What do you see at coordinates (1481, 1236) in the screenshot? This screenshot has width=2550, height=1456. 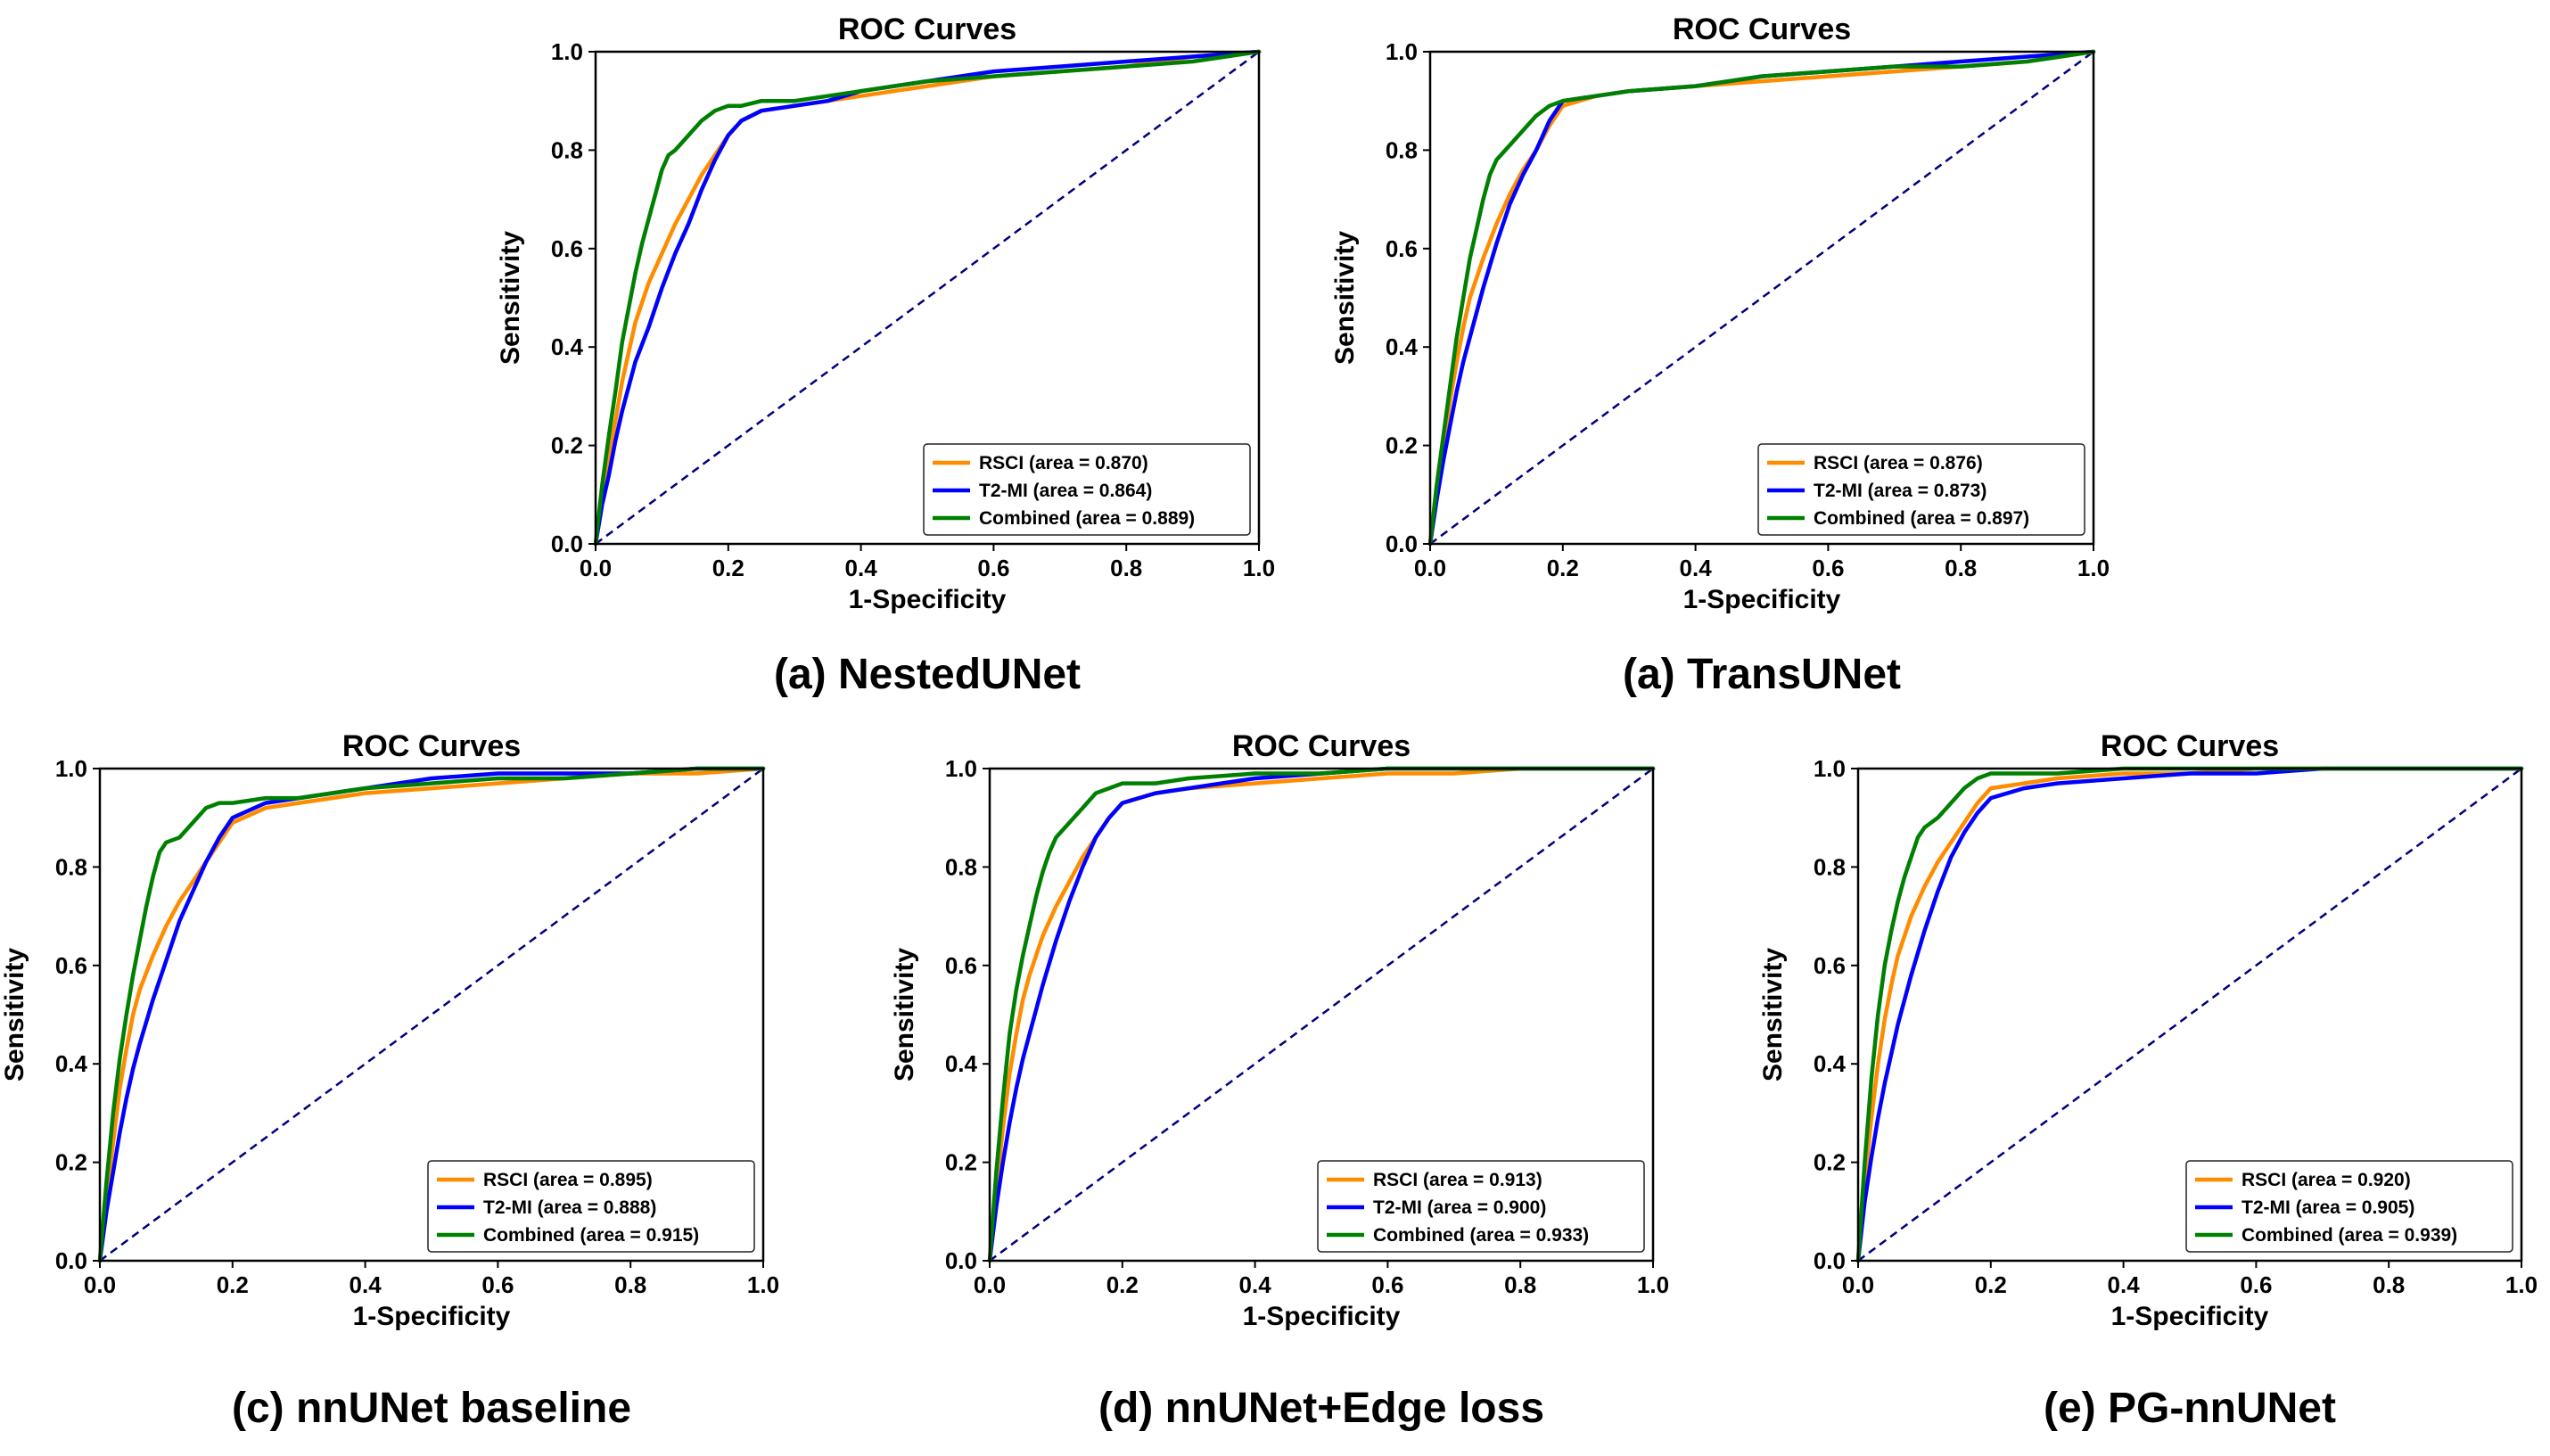 I see `legend-entry-label: Combined (area = 0.933)` at bounding box center [1481, 1236].